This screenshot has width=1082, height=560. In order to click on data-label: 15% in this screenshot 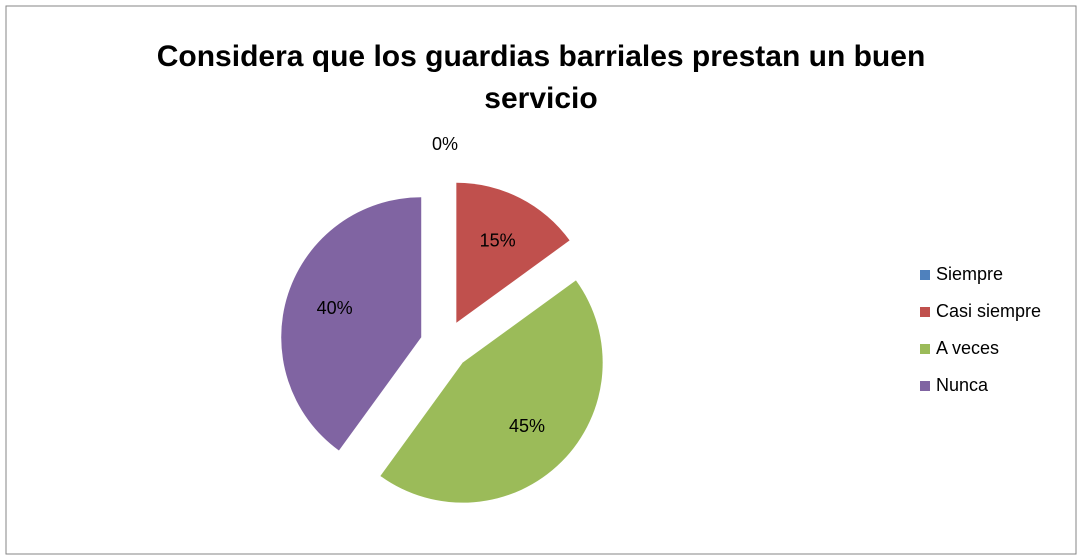, I will do `click(498, 240)`.